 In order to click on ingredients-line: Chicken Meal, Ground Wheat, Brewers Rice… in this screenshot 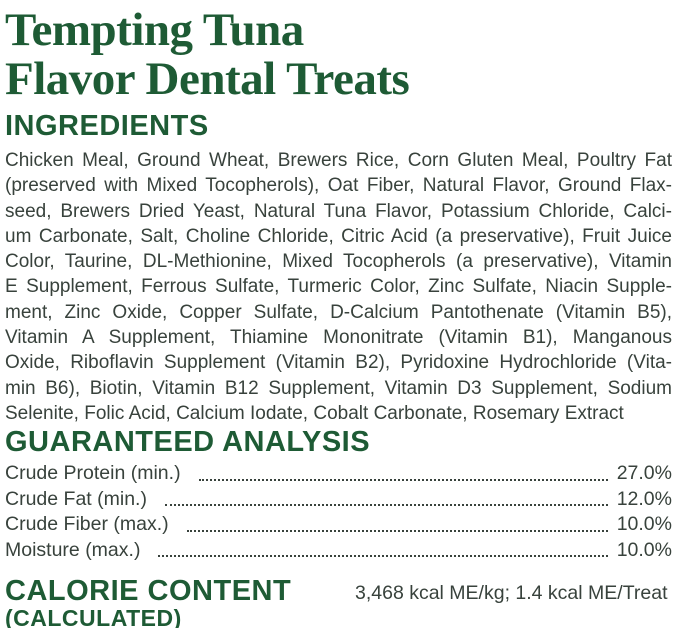, I will do `click(338, 160)`.